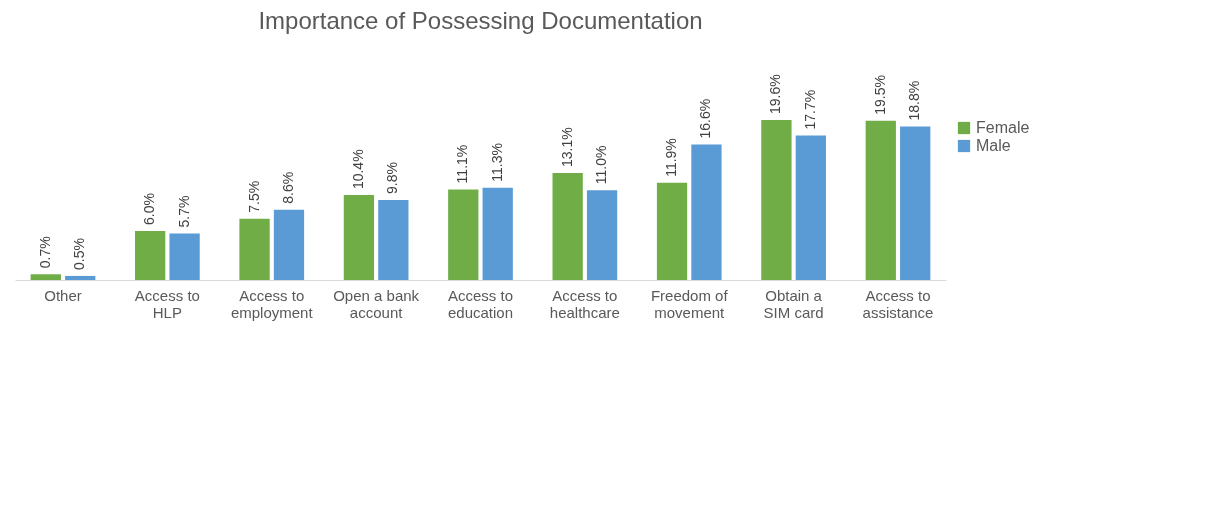 The image size is (1226, 515). What do you see at coordinates (79, 254) in the screenshot?
I see `data-label: 0.5%` at bounding box center [79, 254].